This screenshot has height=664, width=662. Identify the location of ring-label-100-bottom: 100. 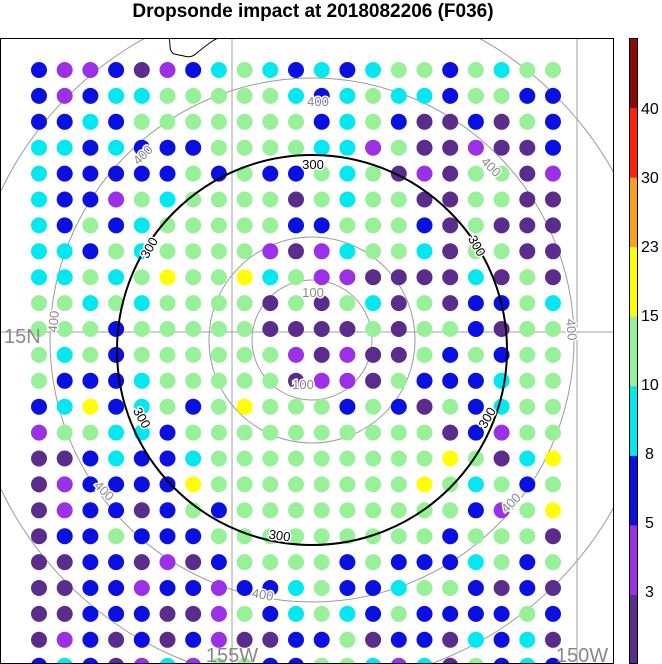
(303, 384).